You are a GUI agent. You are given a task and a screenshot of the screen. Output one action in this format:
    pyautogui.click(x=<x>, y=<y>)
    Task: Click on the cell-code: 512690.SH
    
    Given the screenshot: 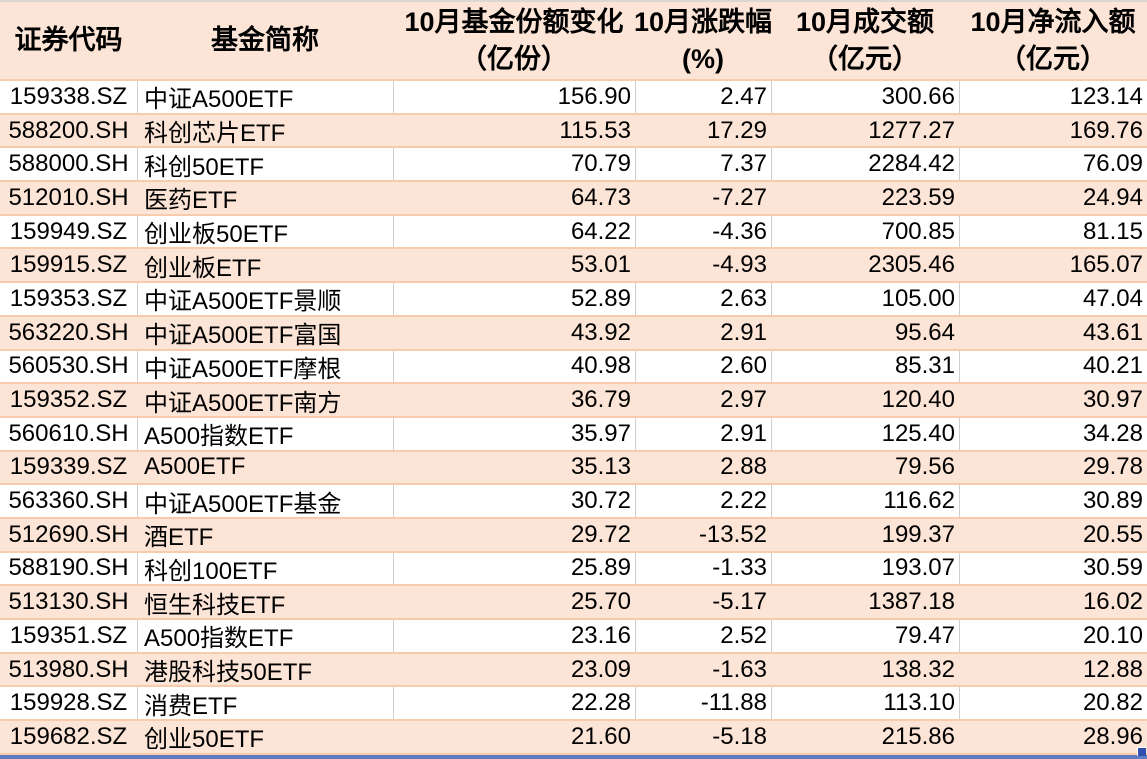 What is the action you would take?
    pyautogui.click(x=68, y=534)
    